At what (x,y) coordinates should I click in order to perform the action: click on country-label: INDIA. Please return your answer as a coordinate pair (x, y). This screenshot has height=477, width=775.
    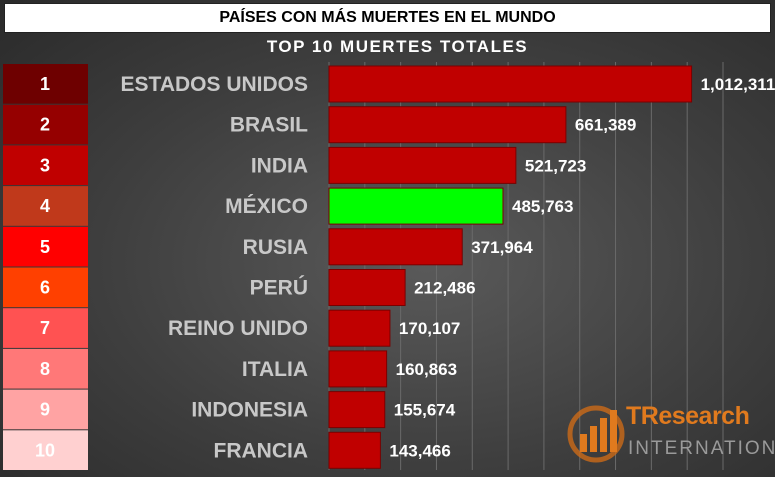
    Looking at the image, I should click on (279, 165).